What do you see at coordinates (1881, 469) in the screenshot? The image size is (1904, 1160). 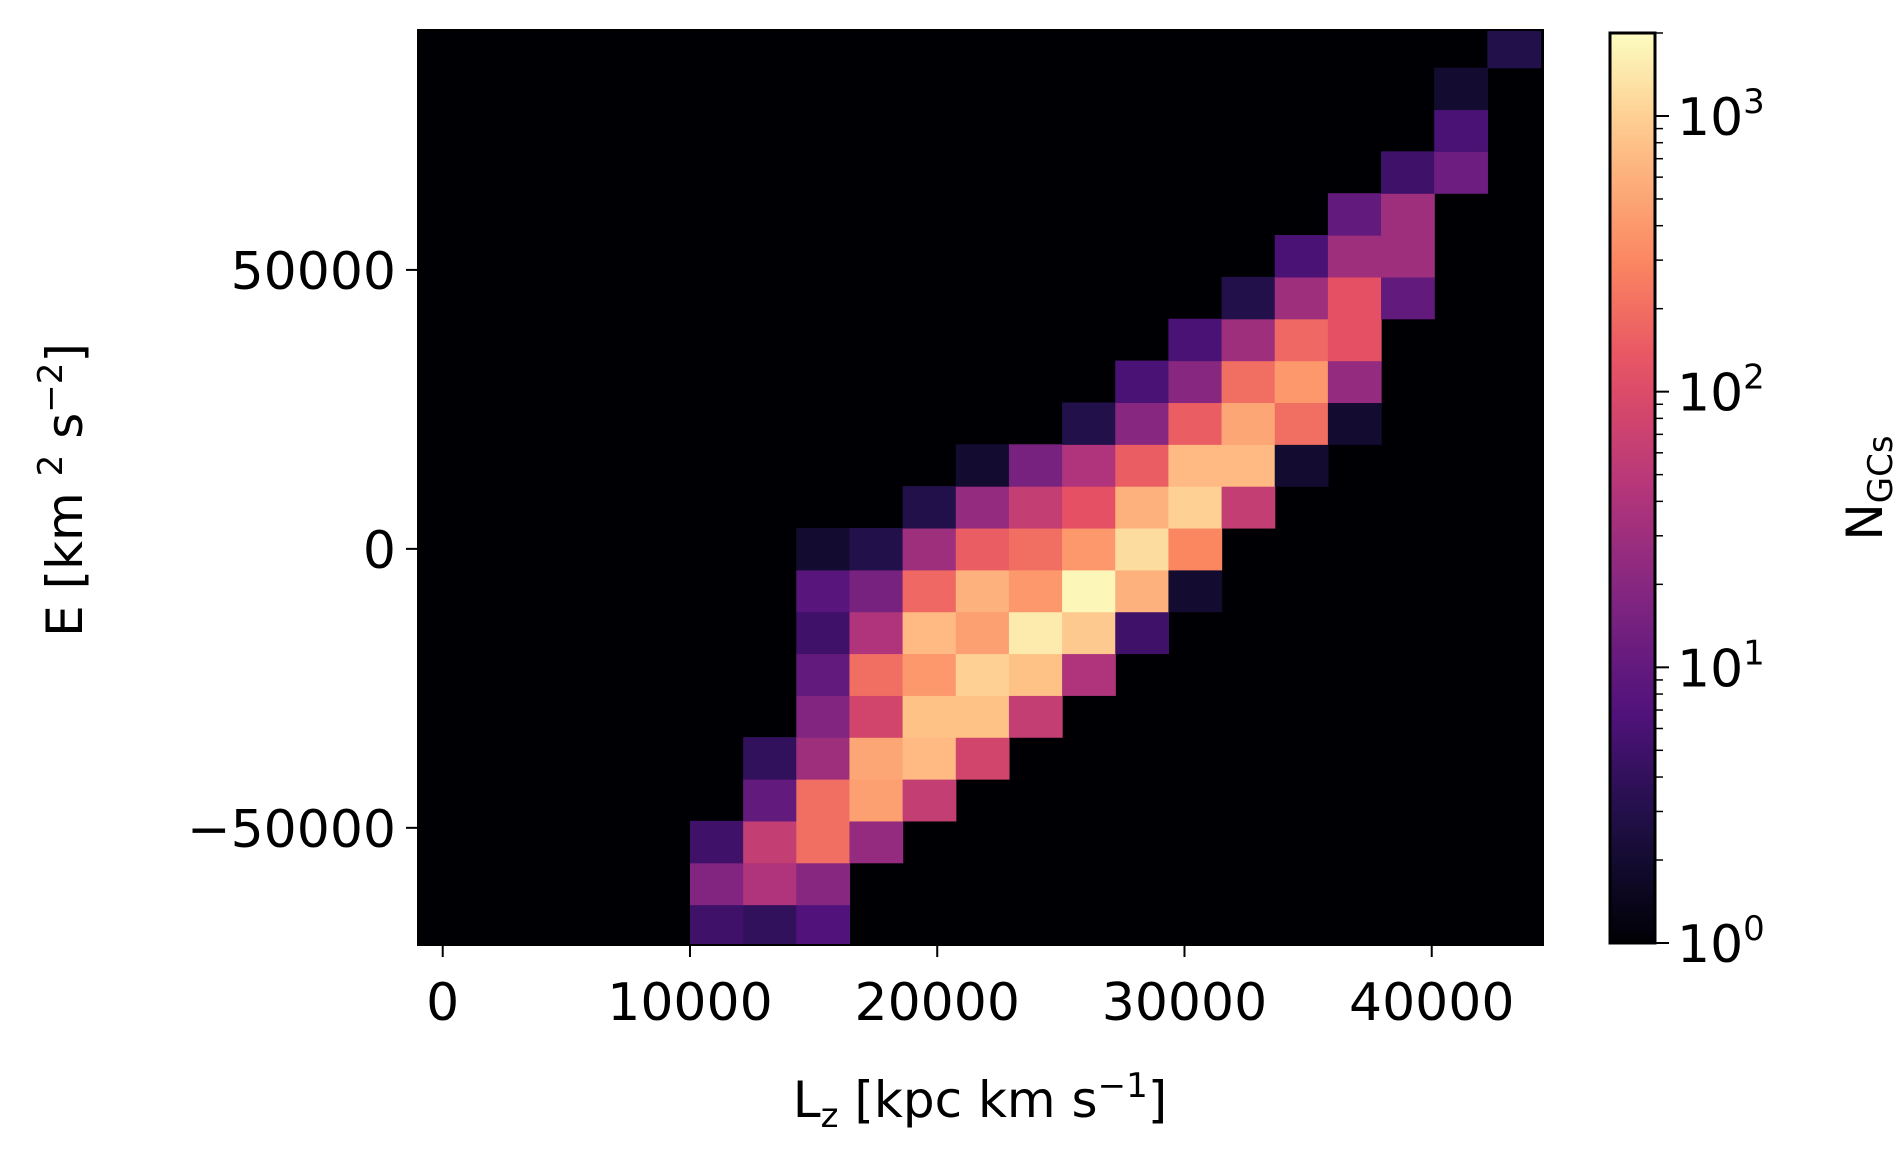 I see `colorbar-label-sub: GCs` at bounding box center [1881, 469].